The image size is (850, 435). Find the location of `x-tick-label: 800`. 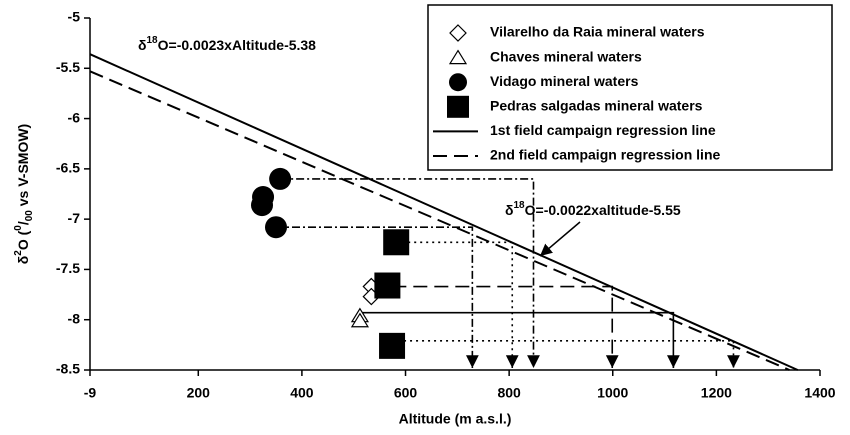

x-tick-label: 800 is located at coordinates (509, 393).